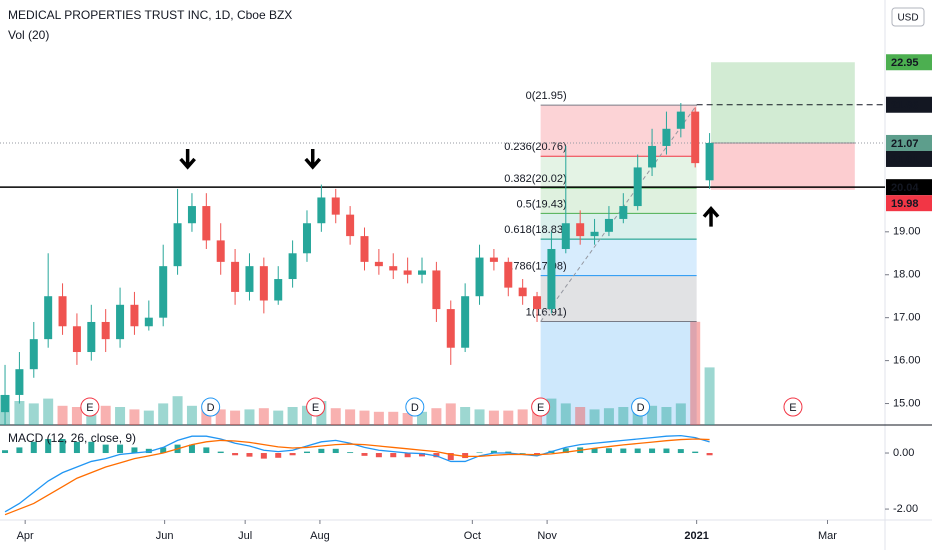 The width and height of the screenshot is (932, 550). What do you see at coordinates (907, 403) in the screenshot?
I see `y-tick-label: 15.00` at bounding box center [907, 403].